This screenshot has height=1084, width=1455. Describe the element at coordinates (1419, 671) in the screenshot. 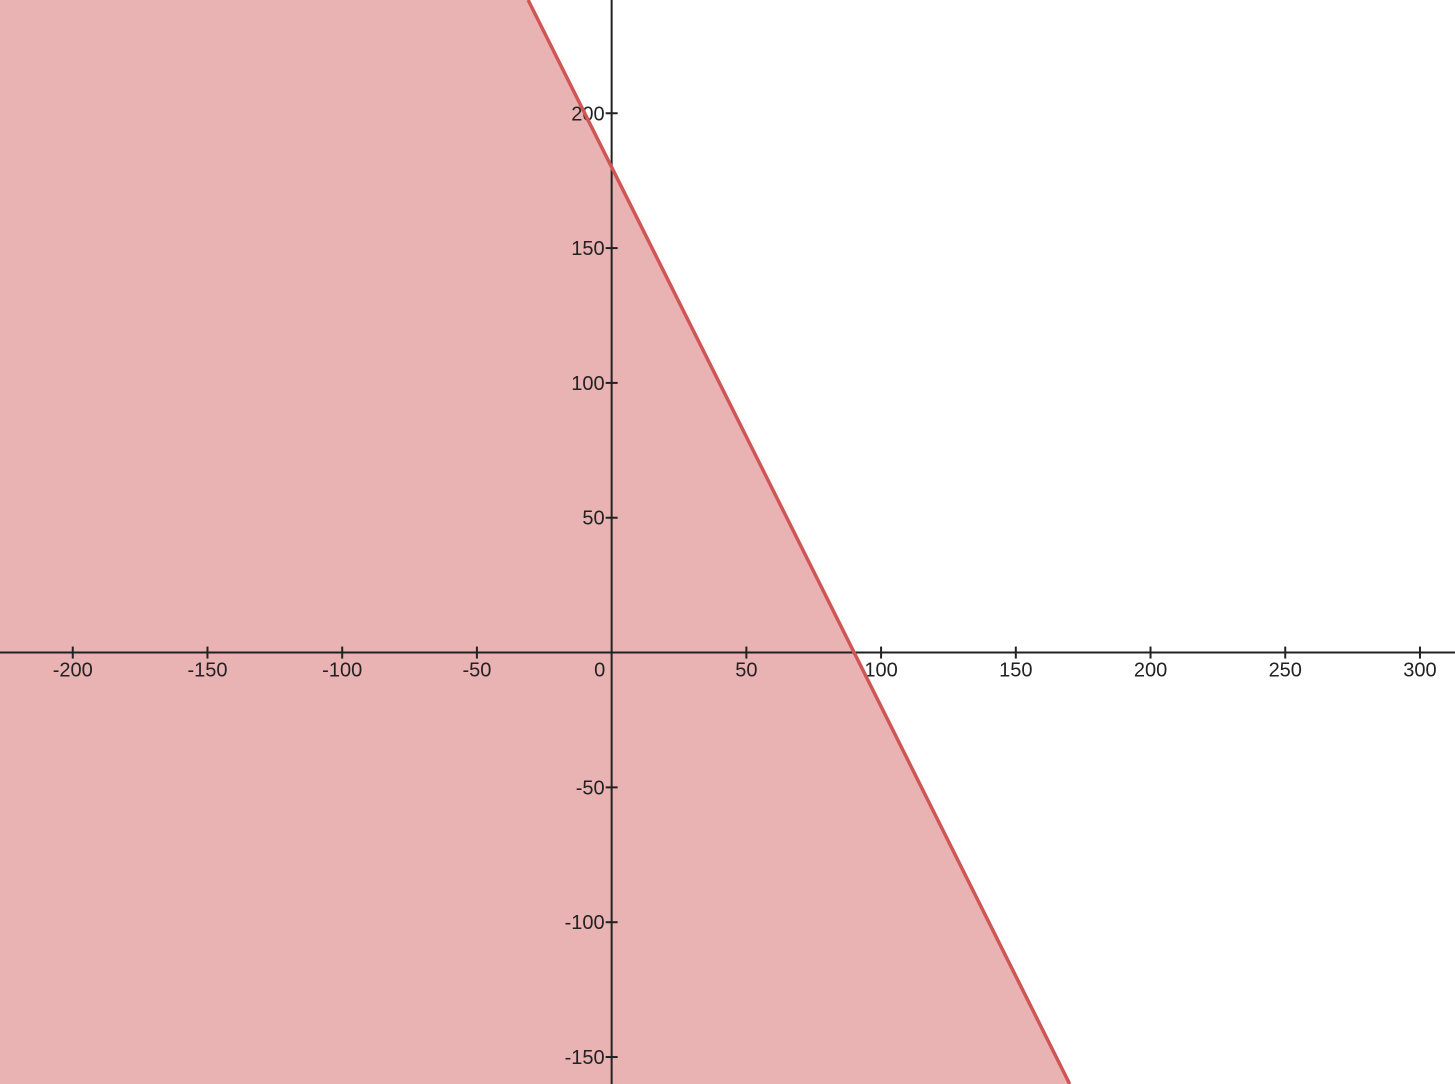

I see `x-tick-label: 300` at that location.